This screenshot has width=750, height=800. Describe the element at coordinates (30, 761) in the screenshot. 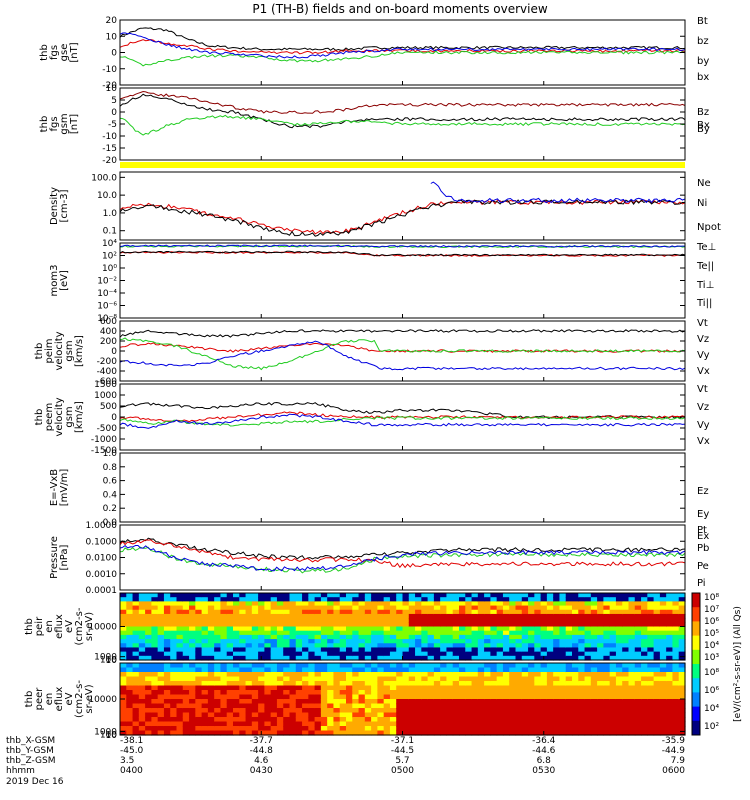

I see `x-axis-row-label: thb_Z-GSM` at that location.